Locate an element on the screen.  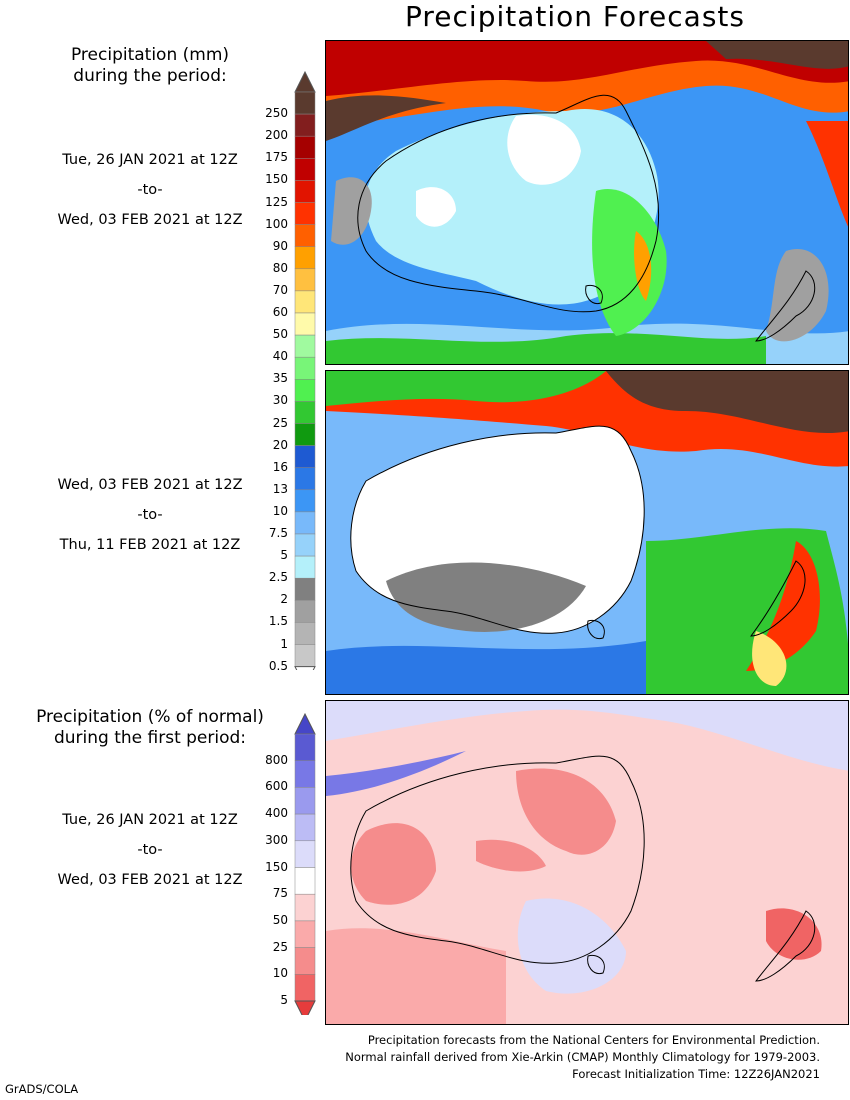
precip-colorbar-tick-label: 200 is located at coordinates (276, 135).